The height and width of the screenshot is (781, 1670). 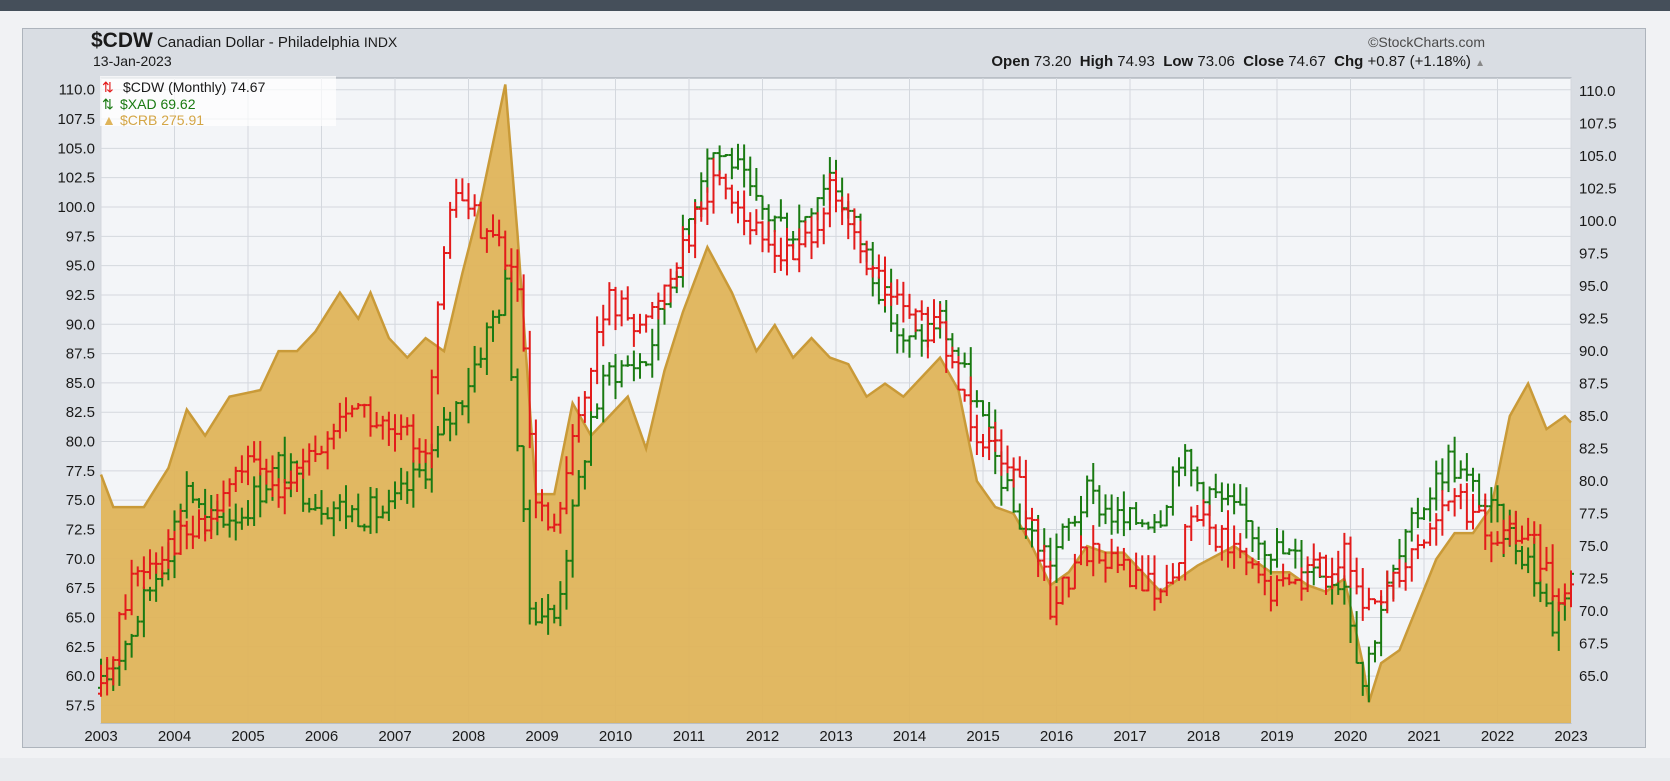 What do you see at coordinates (108, 104) in the screenshot?
I see `legend-xad-icon: ⇅` at bounding box center [108, 104].